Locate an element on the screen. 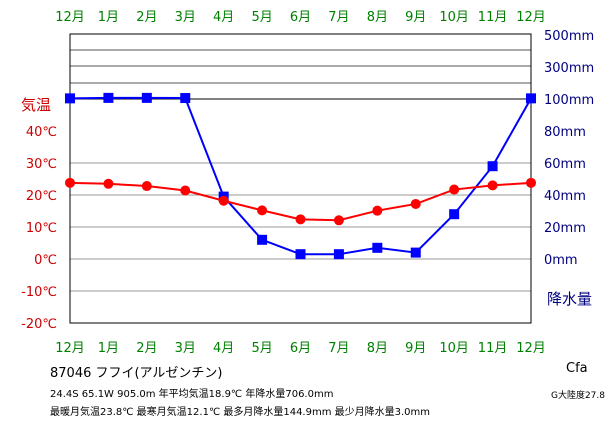 The image size is (611, 425). temperature-series is located at coordinates (300, 201).